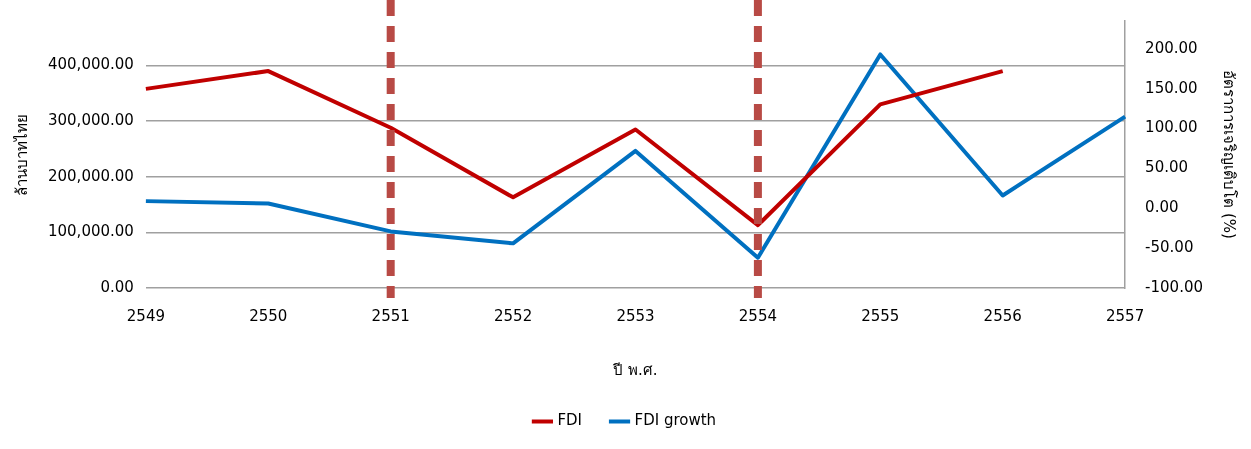 The image size is (1251, 449). I want to click on x-tick-label: 2554, so click(757, 315).